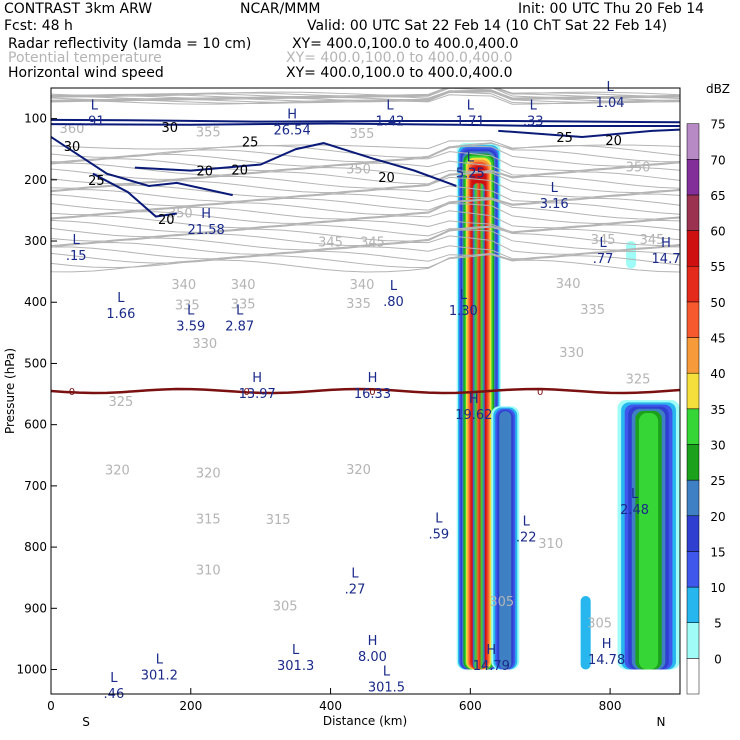 This screenshot has width=740, height=740. What do you see at coordinates (355, 582) in the screenshot?
I see `extremum: L.27` at bounding box center [355, 582].